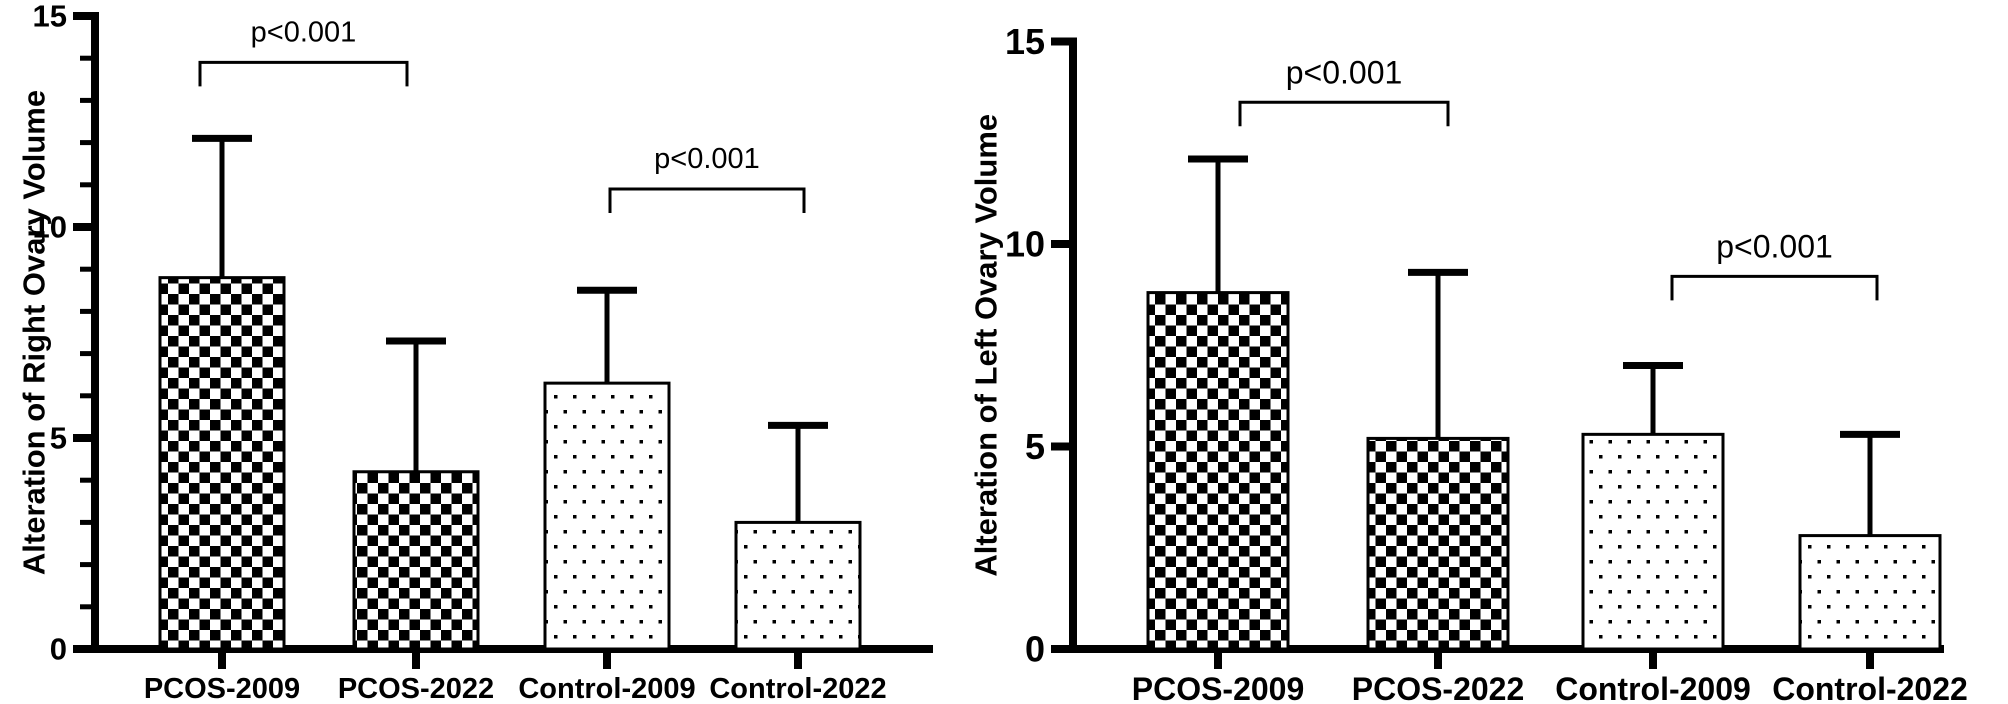  Describe the element at coordinates (986, 345) in the screenshot. I see `y-axis-title: Alteration of Left Ovary Volume` at that location.